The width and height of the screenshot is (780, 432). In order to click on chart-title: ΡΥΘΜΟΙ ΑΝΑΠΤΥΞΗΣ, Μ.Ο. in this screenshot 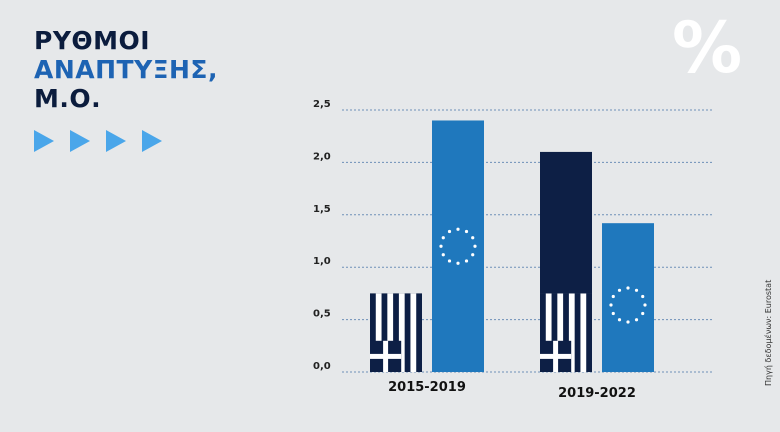, I will do `click(126, 69)`.